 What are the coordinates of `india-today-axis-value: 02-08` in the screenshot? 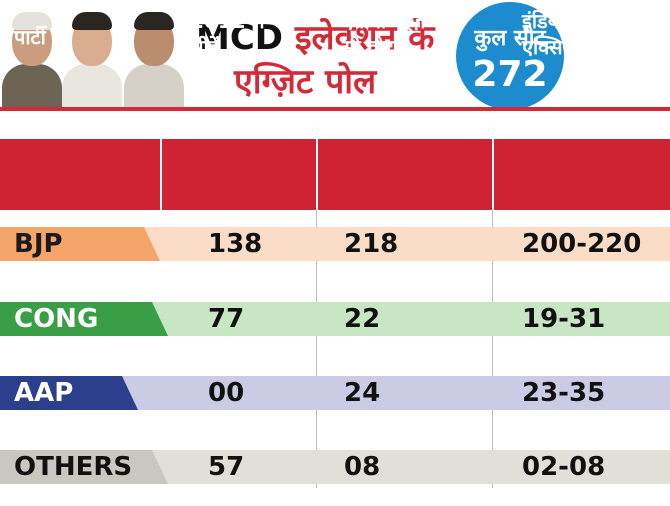 It's located at (564, 467).